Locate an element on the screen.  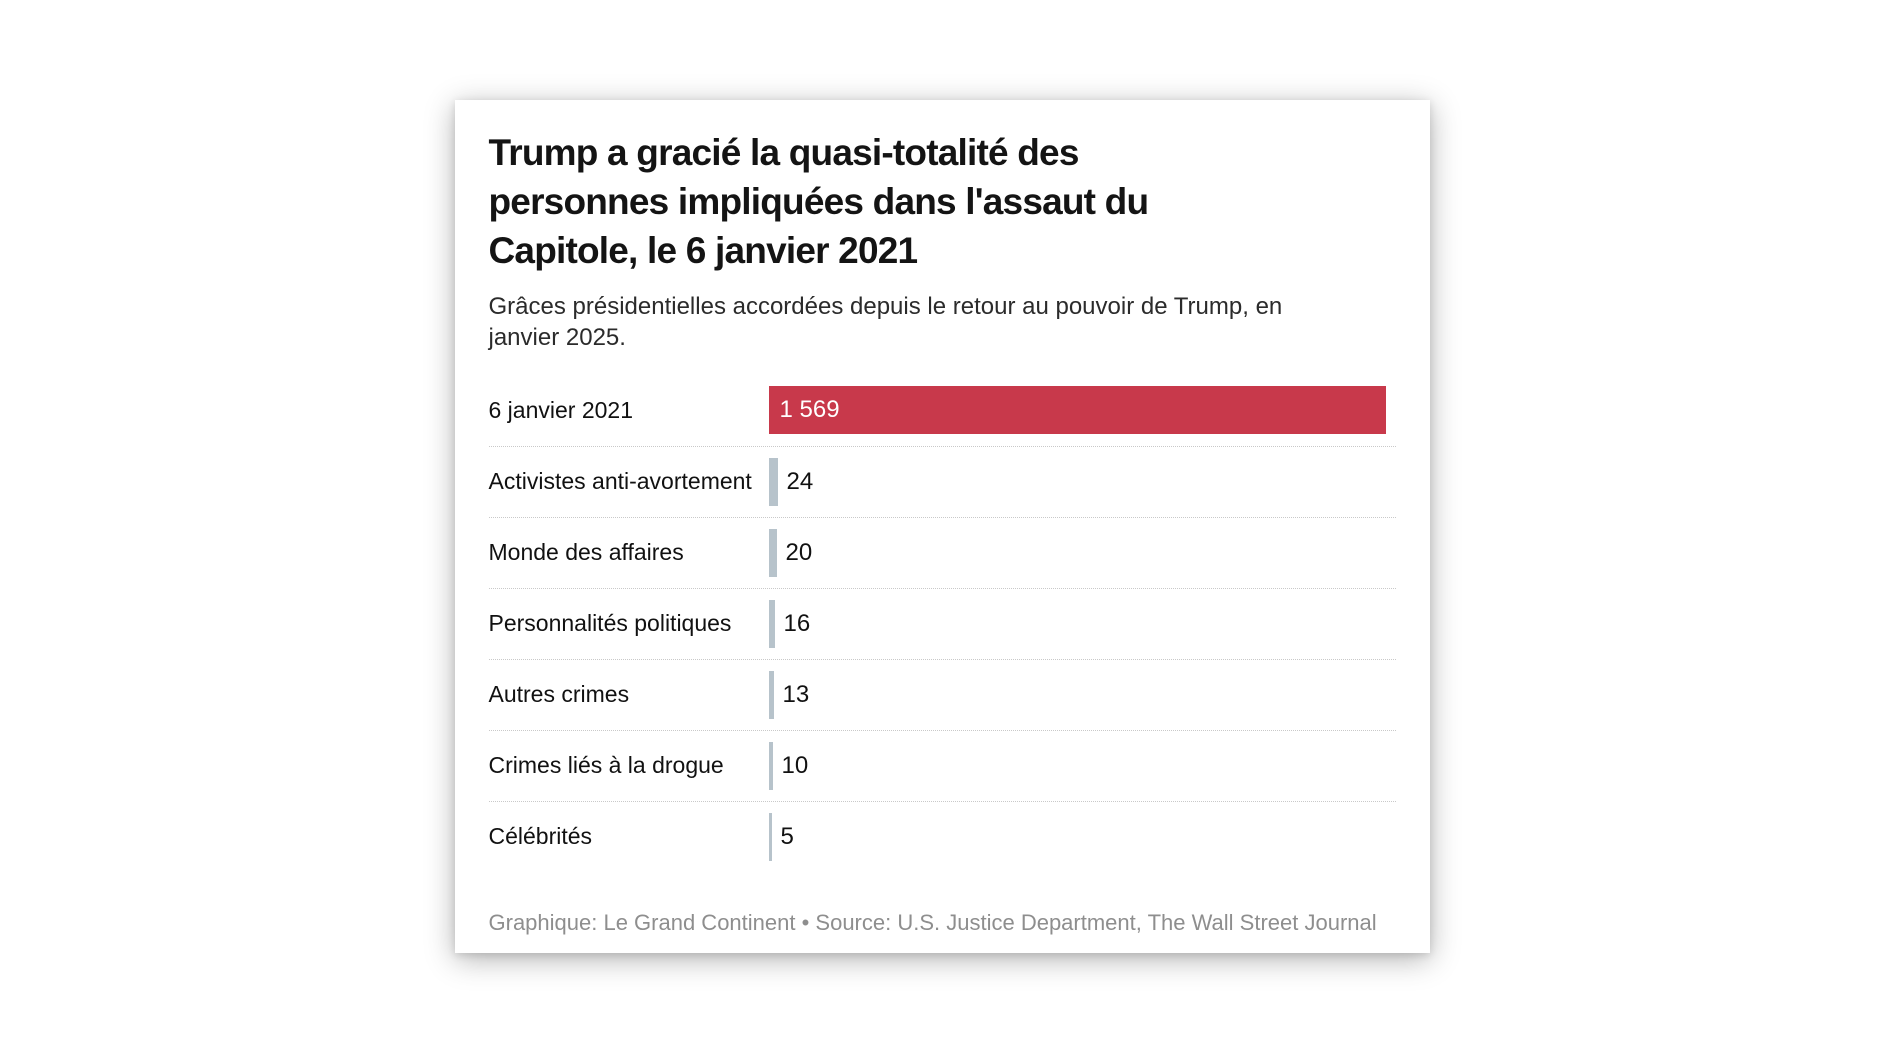
chart-row: Célébrités 5 is located at coordinates (942, 836).